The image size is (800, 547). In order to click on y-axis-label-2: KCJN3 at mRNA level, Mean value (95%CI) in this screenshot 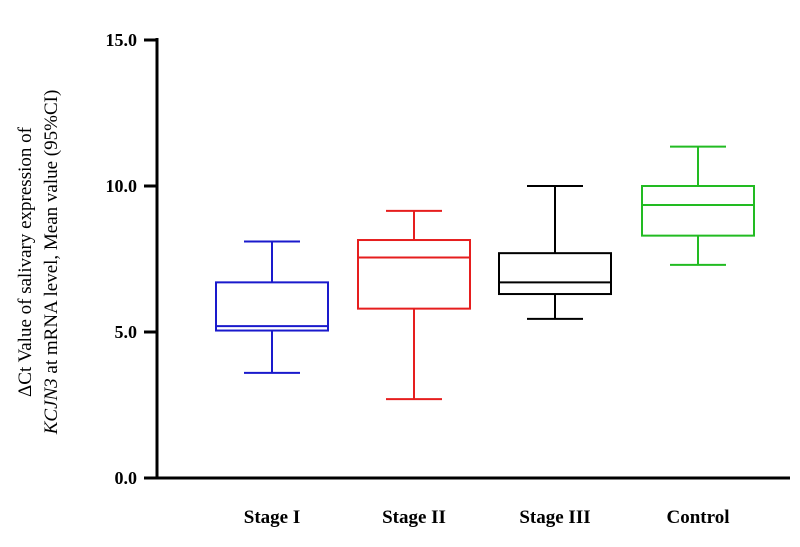, I will do `click(51, 263)`.